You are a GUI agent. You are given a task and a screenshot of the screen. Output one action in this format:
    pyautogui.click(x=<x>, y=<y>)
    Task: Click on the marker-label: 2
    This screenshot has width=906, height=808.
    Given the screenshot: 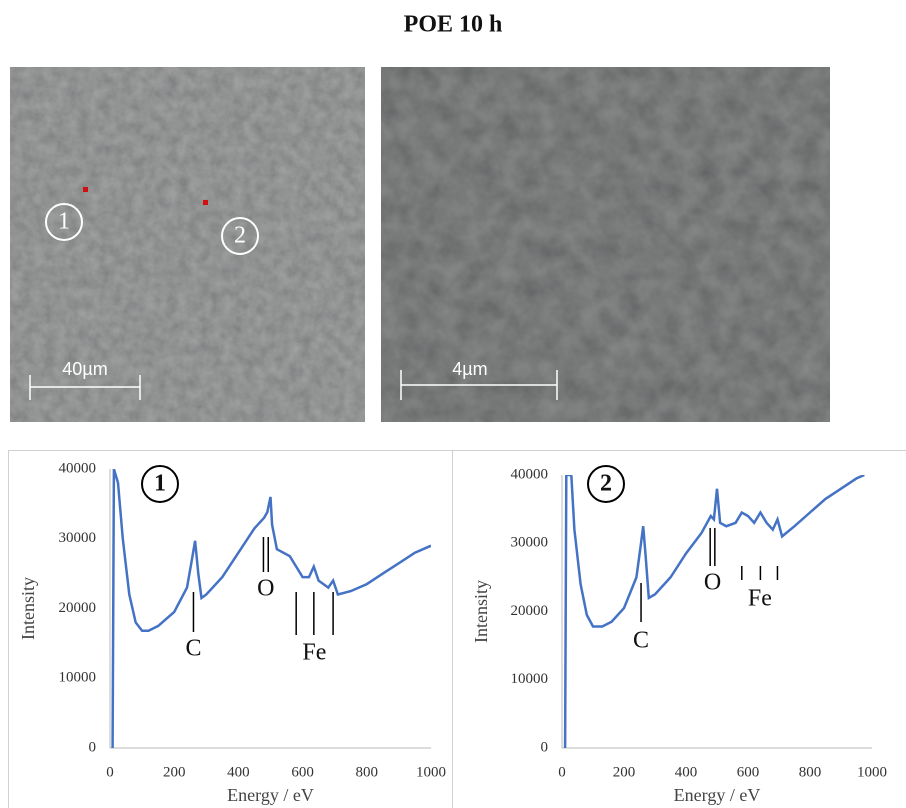 What is the action you would take?
    pyautogui.click(x=240, y=236)
    